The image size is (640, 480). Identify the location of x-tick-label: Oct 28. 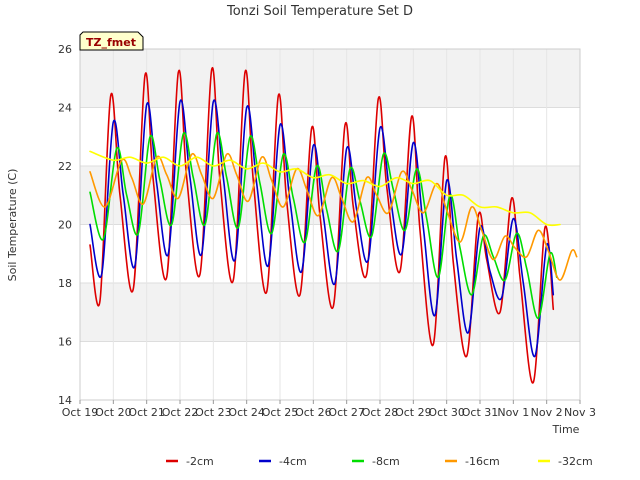
(380, 412).